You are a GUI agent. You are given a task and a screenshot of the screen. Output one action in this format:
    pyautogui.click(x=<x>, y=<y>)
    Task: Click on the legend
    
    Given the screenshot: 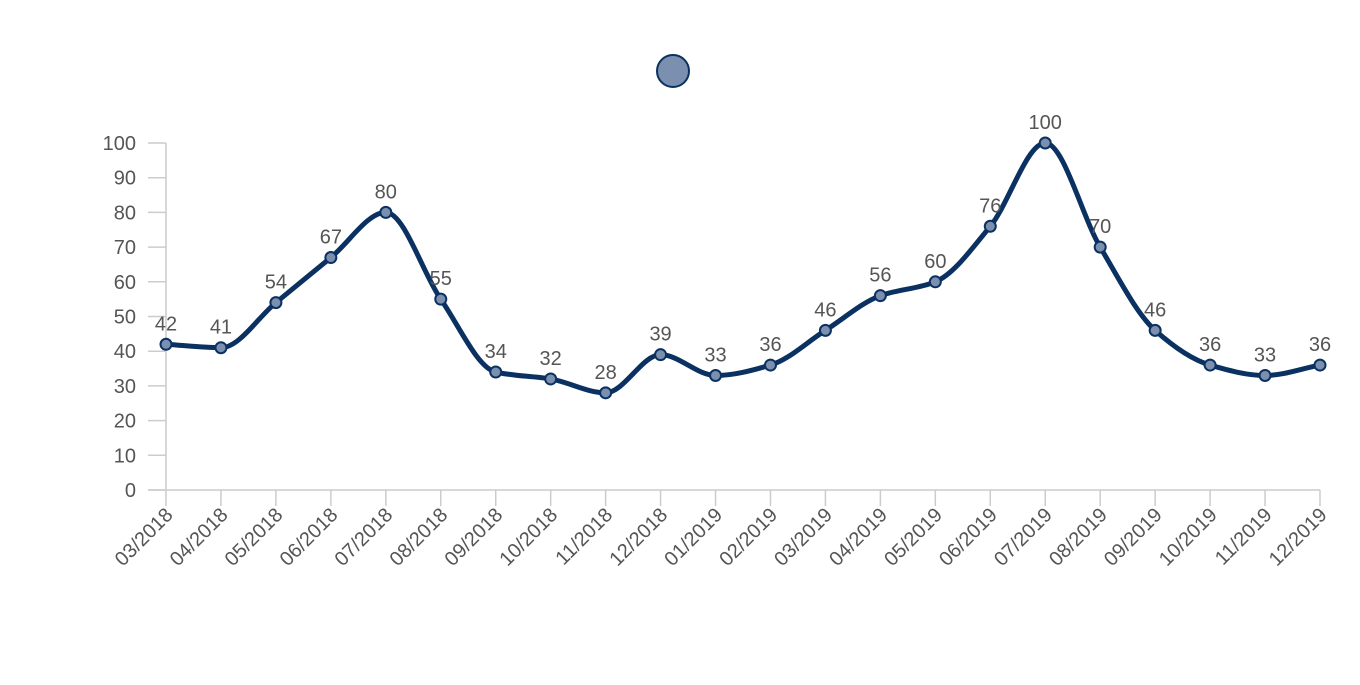 What is the action you would take?
    pyautogui.click(x=673, y=71)
    